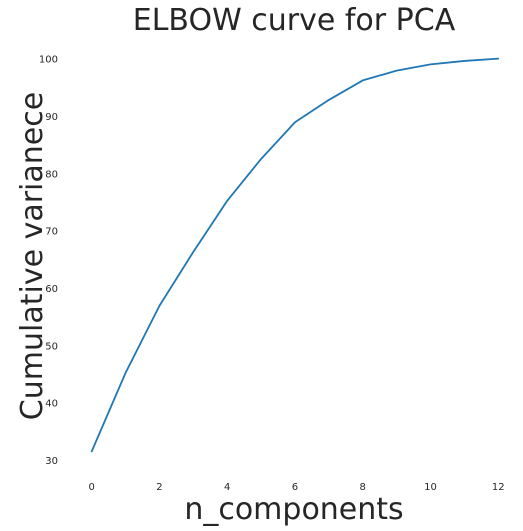 This screenshot has width=523, height=531. I want to click on x-tick-label: 10, so click(430, 487).